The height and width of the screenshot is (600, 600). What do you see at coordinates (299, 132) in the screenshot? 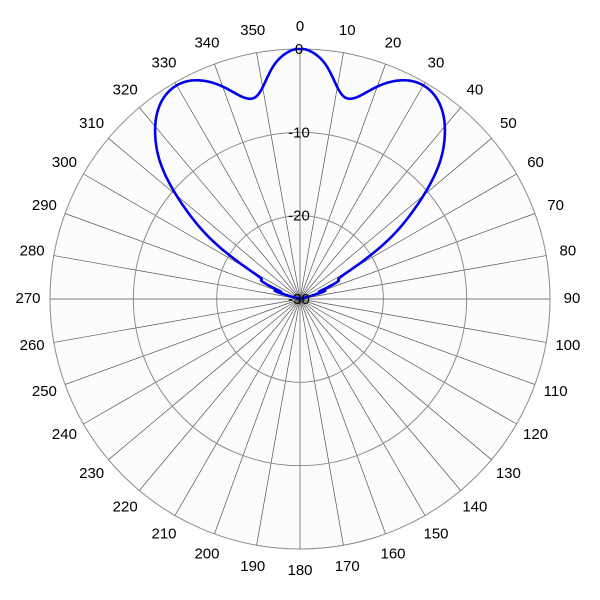
I see `radial-tick-label: -10` at bounding box center [299, 132].